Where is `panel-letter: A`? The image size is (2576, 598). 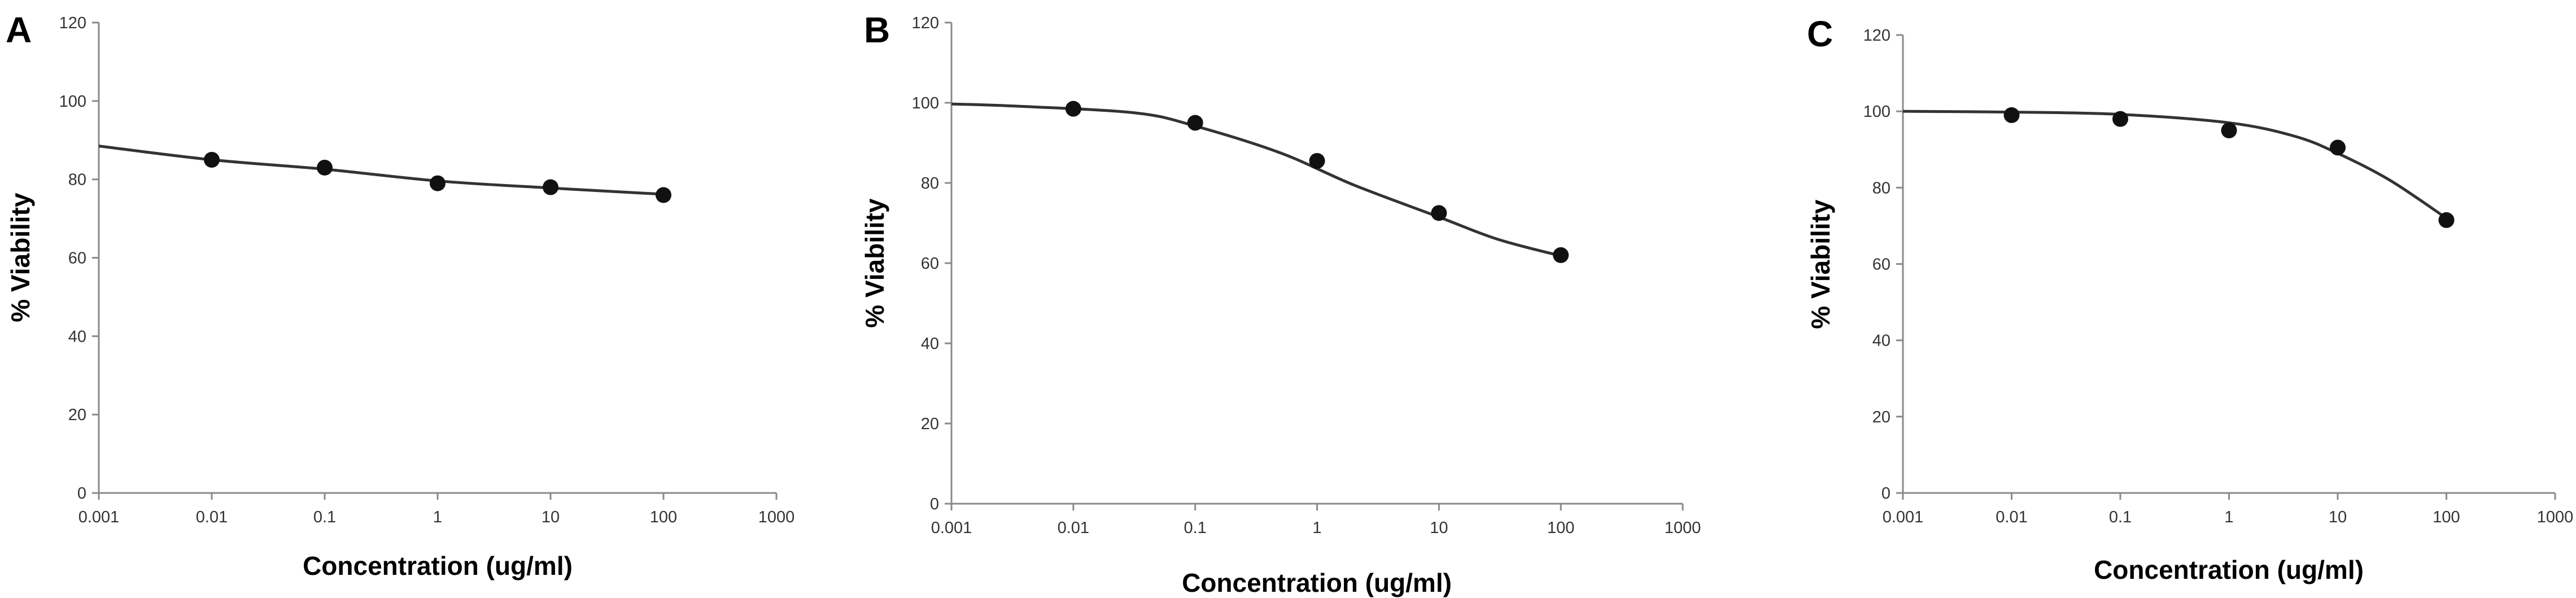
panel-letter: A is located at coordinates (19, 30).